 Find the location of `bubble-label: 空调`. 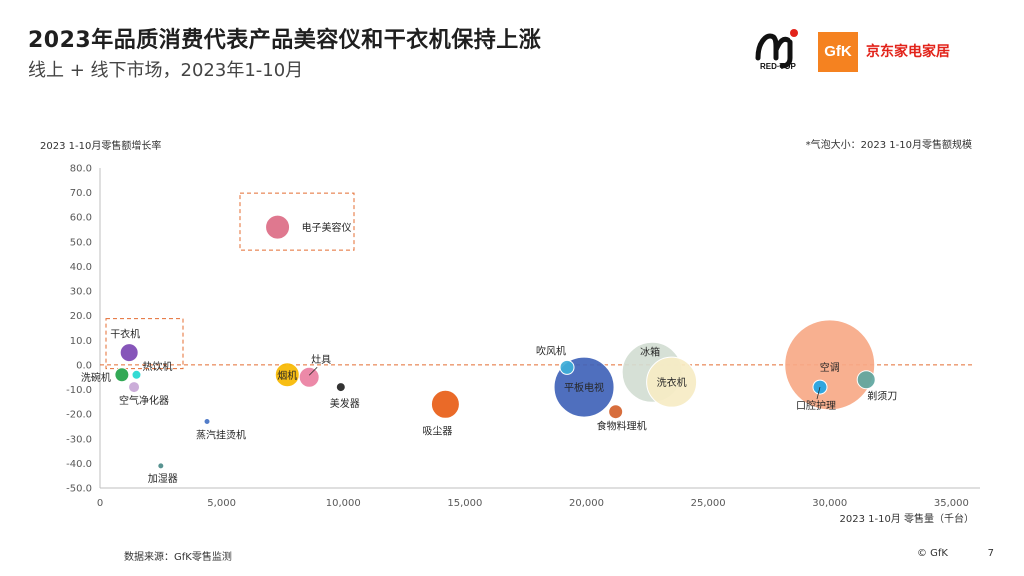

bubble-label: 空调 is located at coordinates (830, 367).